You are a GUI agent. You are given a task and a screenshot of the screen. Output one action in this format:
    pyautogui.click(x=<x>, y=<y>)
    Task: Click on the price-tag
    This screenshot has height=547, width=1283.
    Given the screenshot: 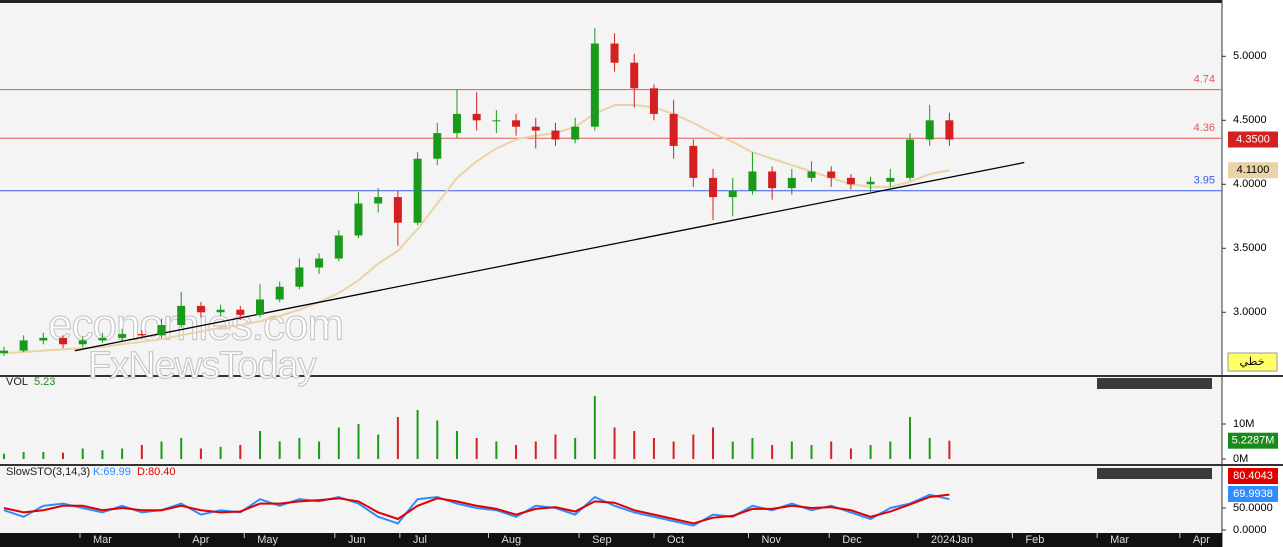 What is the action you would take?
    pyautogui.click(x=1253, y=476)
    